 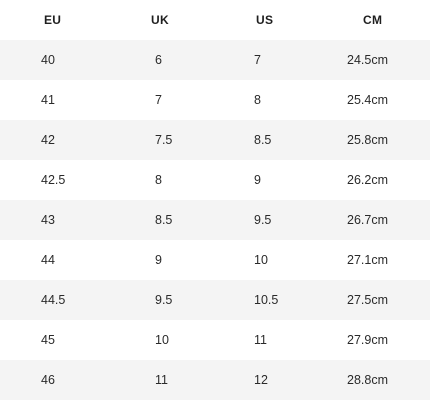 What do you see at coordinates (161, 60) in the screenshot?
I see `cell-uk: 6` at bounding box center [161, 60].